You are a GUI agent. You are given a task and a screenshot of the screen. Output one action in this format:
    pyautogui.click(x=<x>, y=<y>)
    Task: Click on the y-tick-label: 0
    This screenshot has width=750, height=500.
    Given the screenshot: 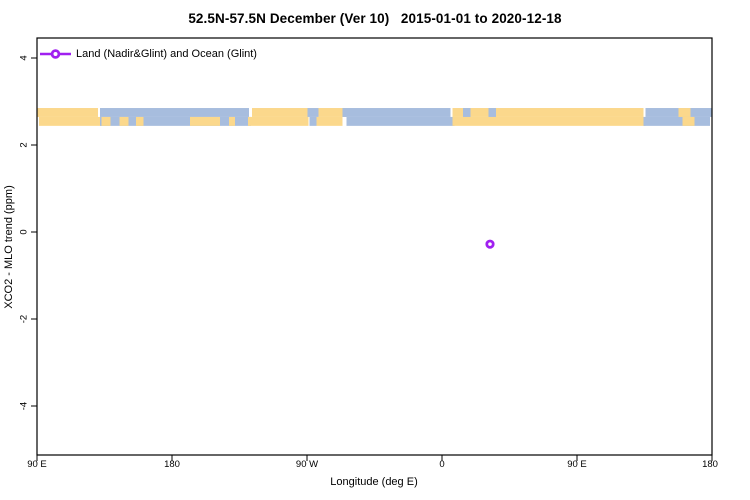 What is the action you would take?
    pyautogui.click(x=24, y=232)
    